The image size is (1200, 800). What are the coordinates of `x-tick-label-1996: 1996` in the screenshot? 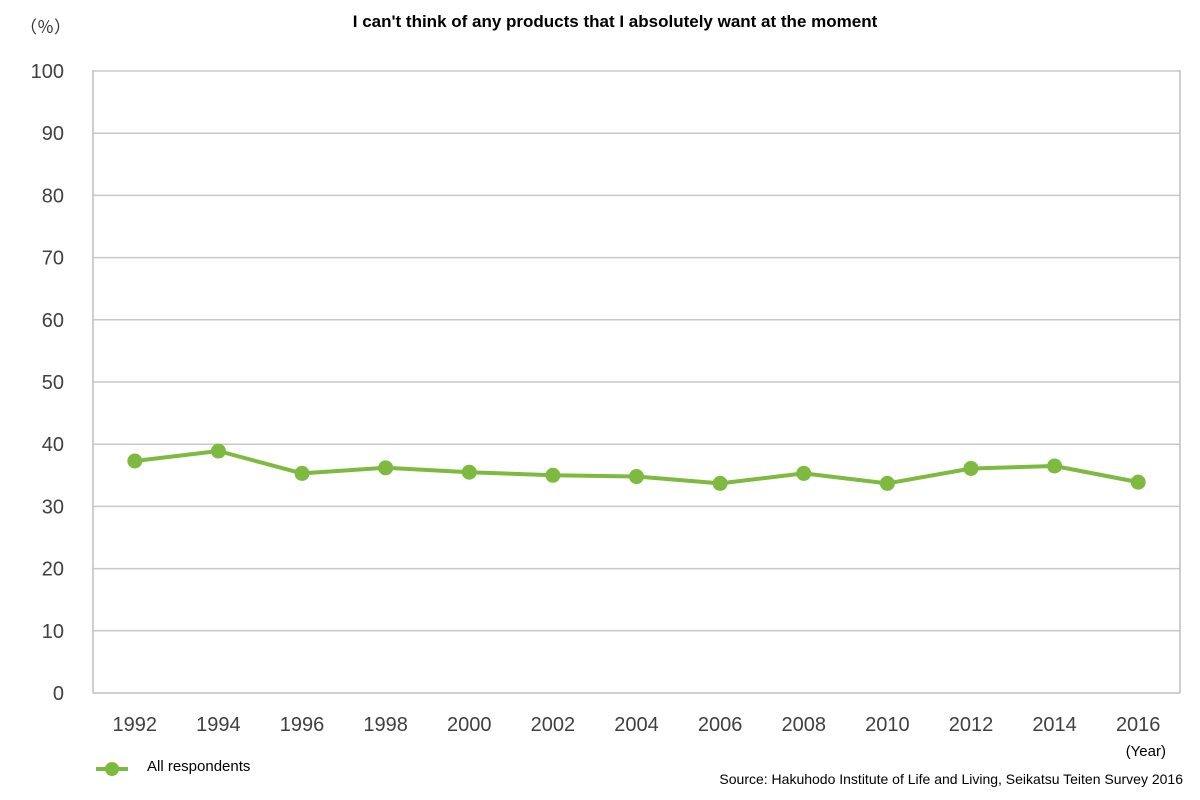 It's located at (302, 725).